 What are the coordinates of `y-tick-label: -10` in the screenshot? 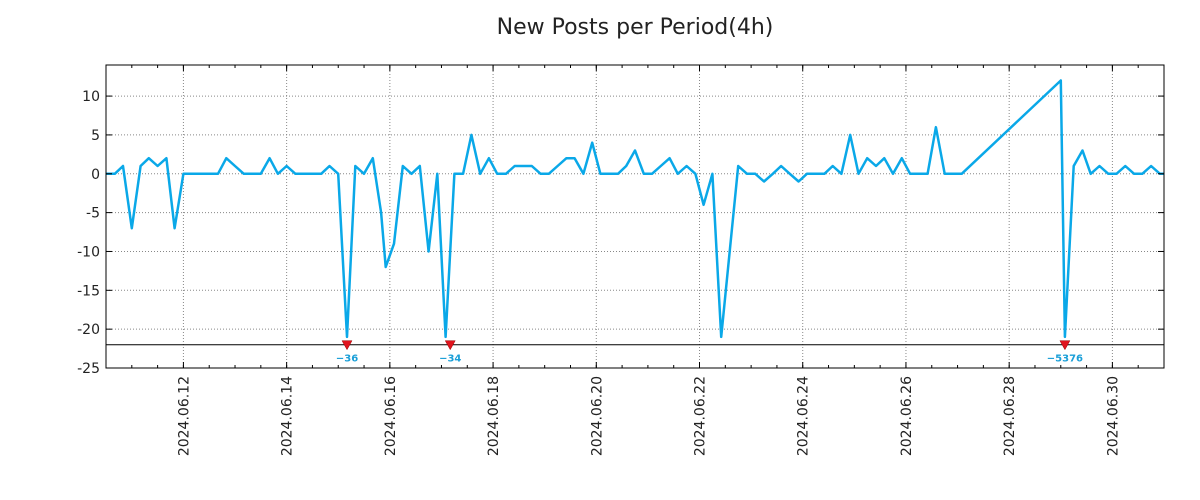 It's located at (88, 252).